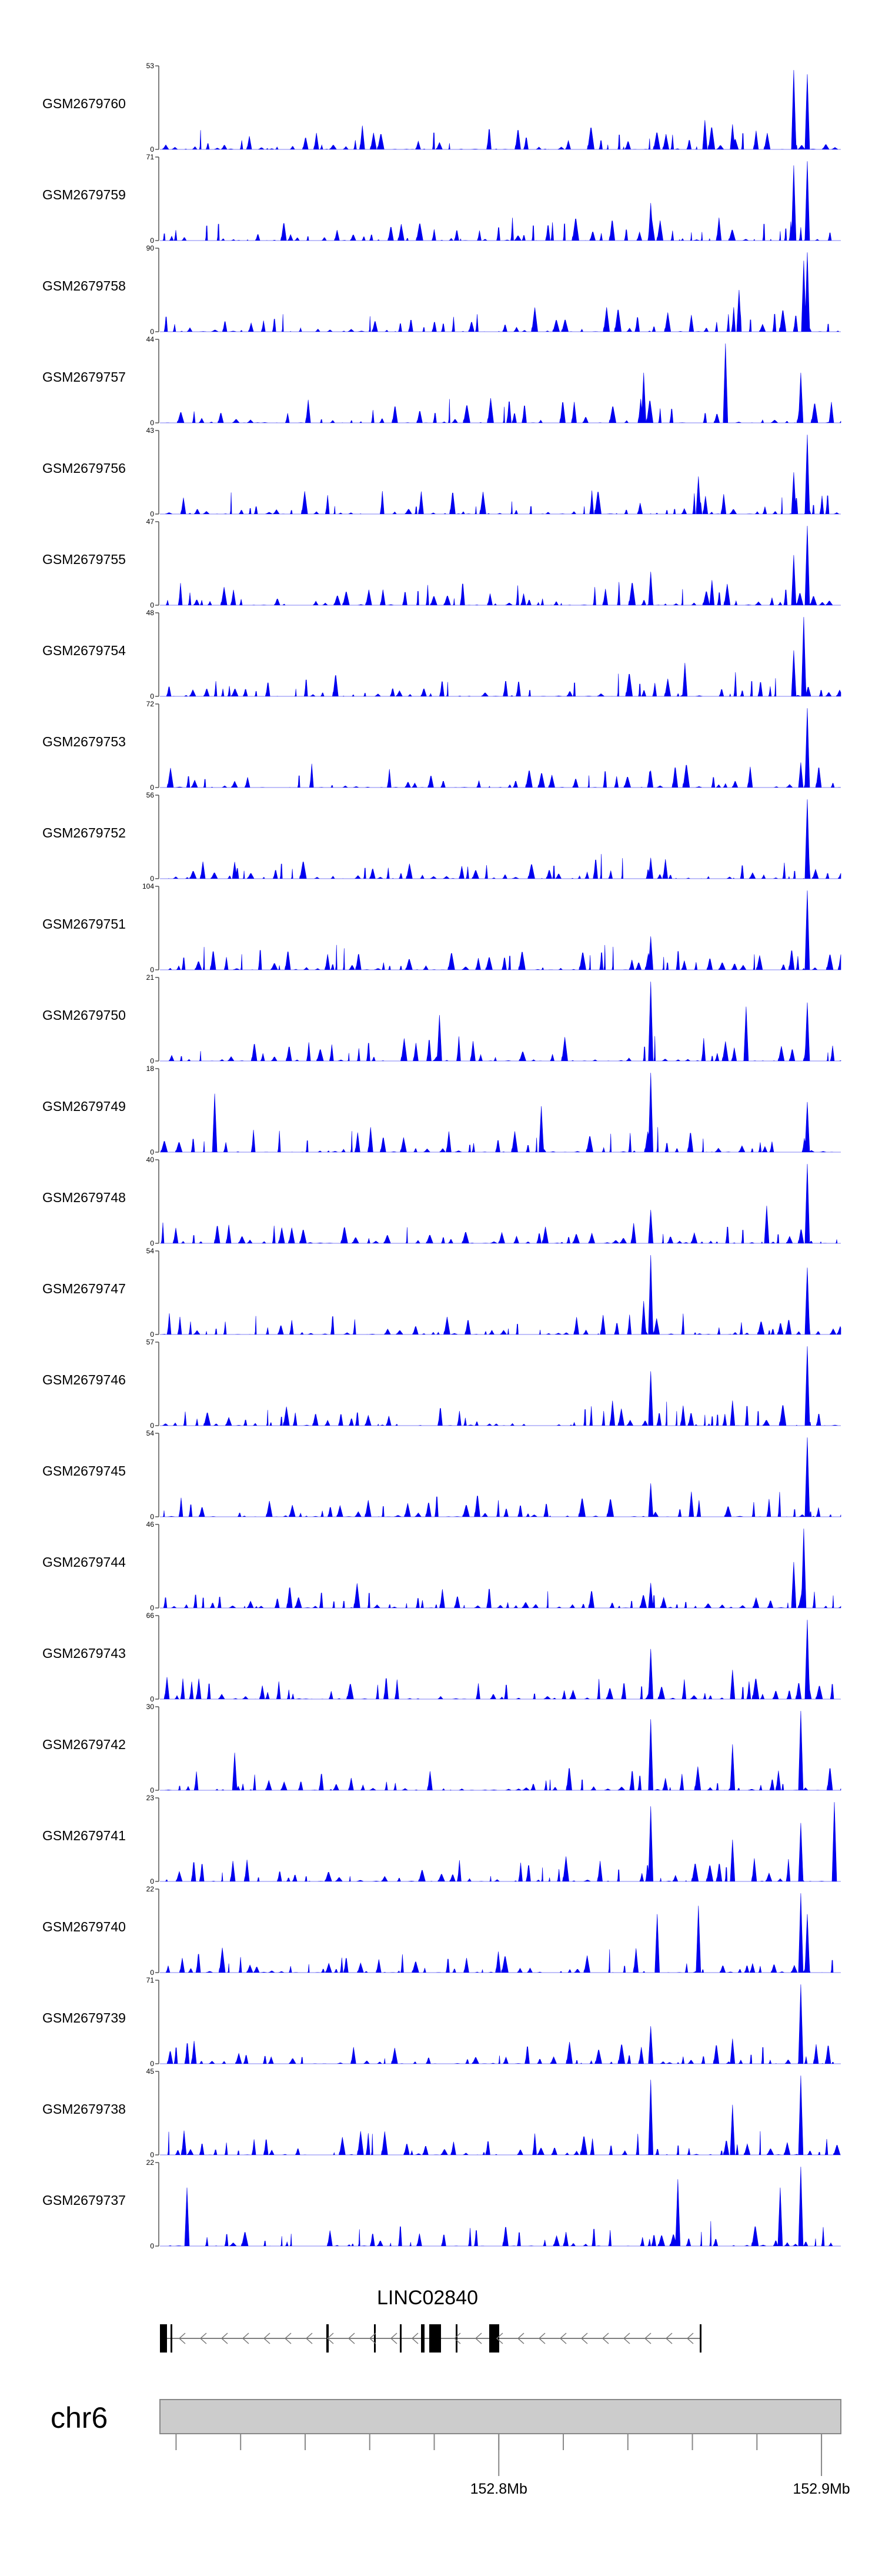  I want to click on track-GSM2679758: GSM2679758 90 0, so click(441, 290).